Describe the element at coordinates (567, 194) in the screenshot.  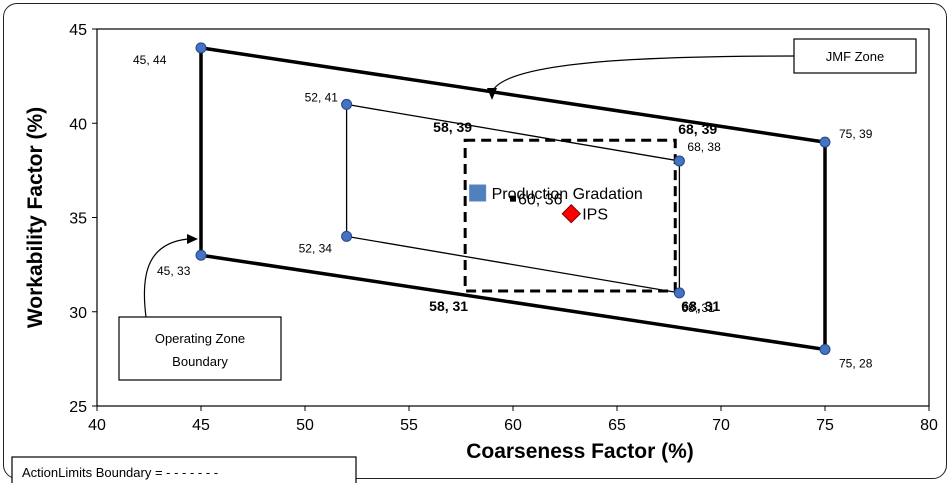
I see `production-gradation-label: Production Gradation` at that location.